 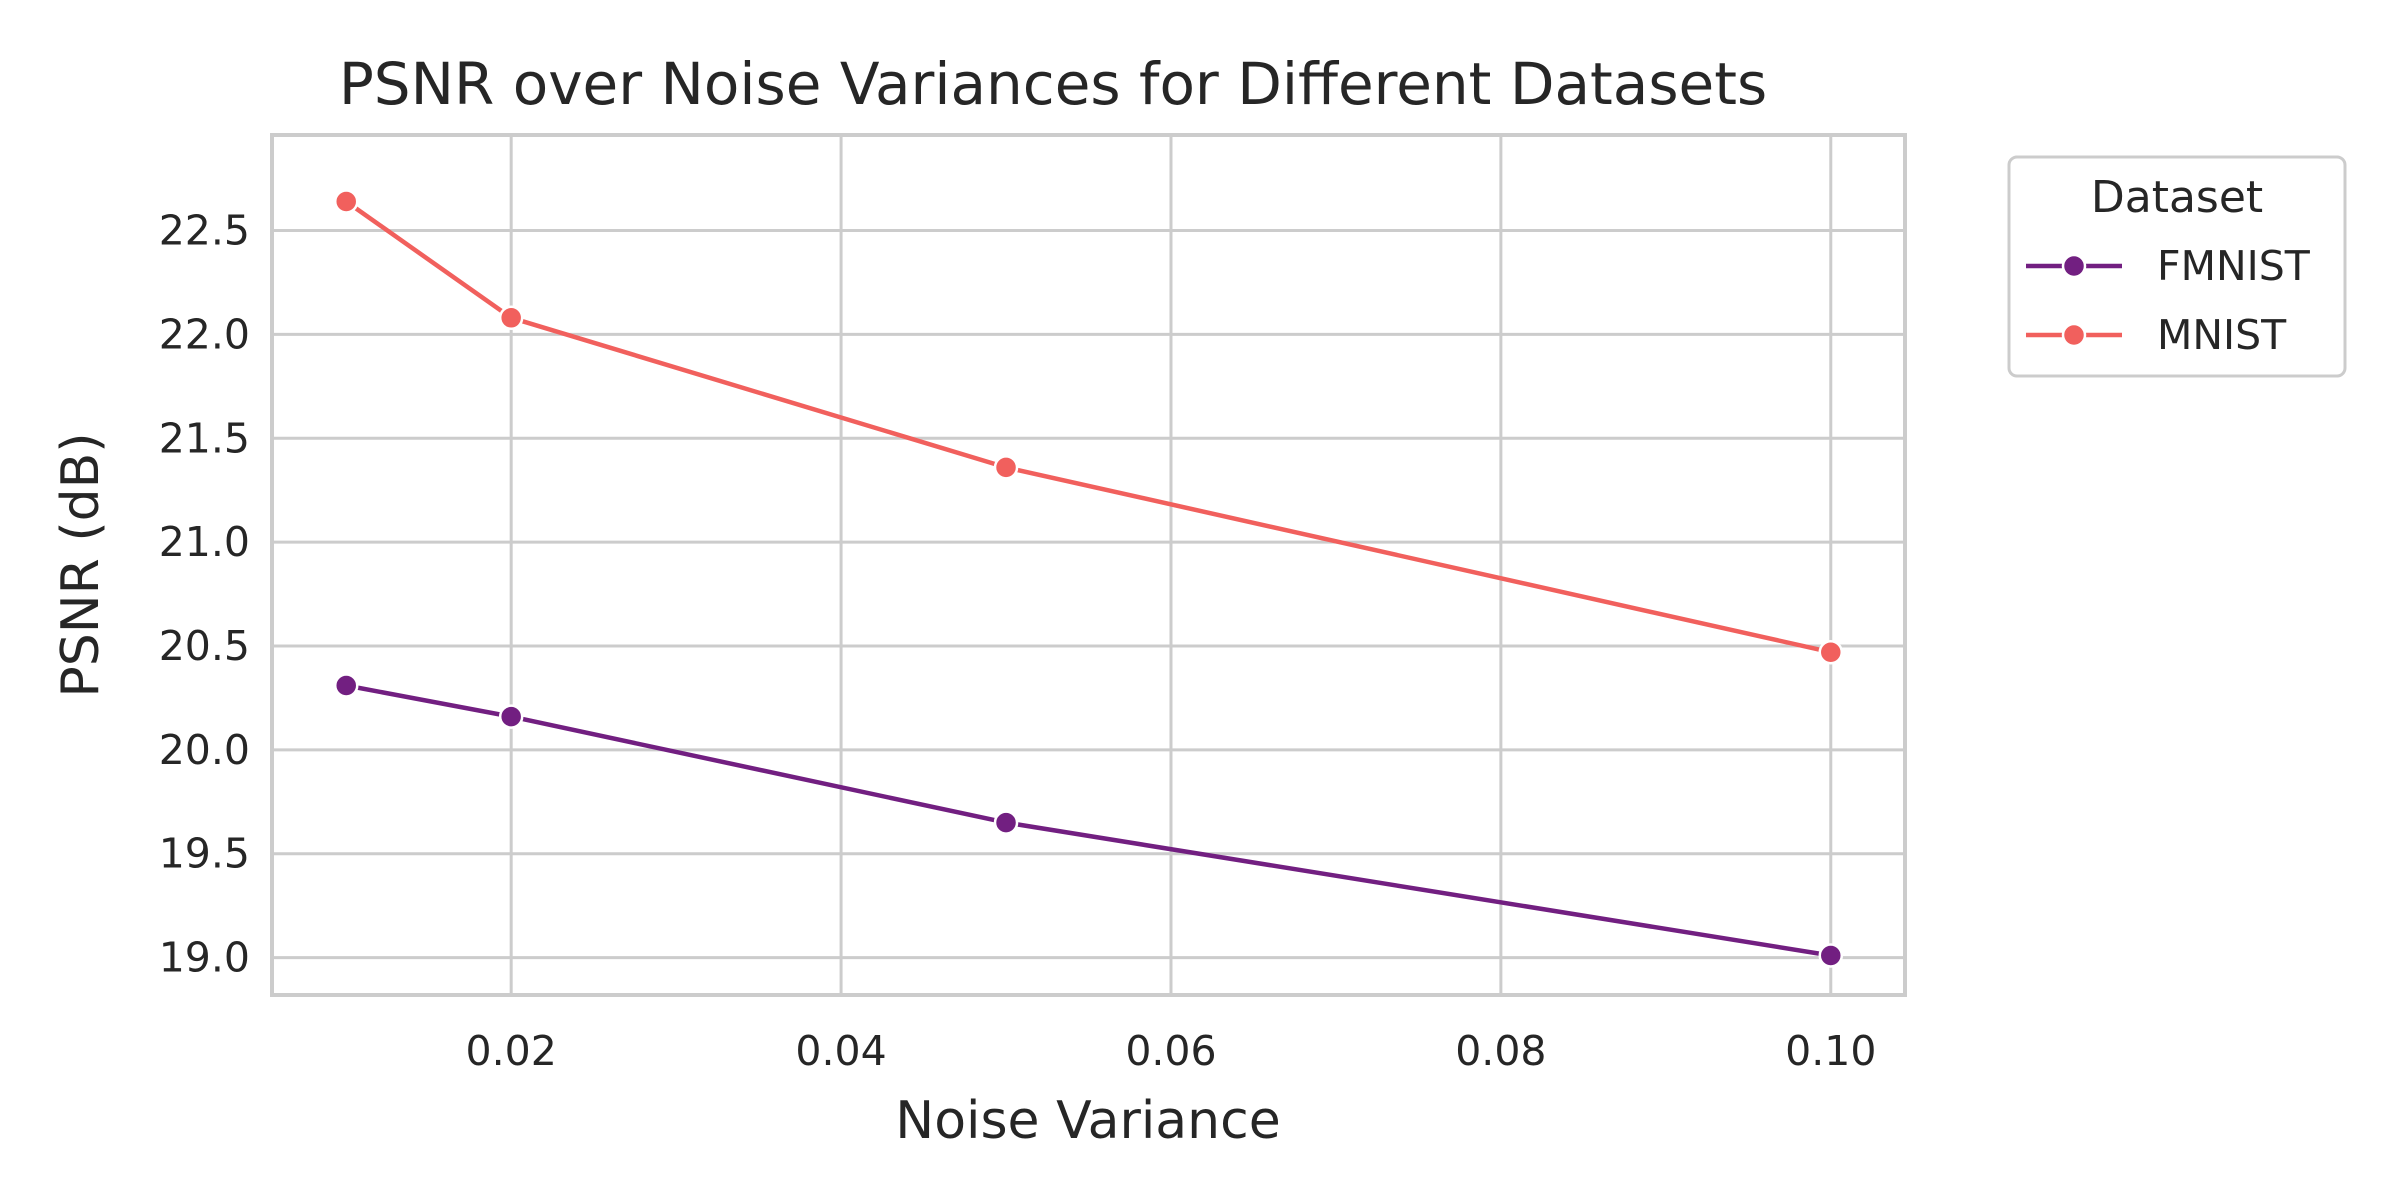 I want to click on x-tick-label: 0.04, so click(x=840, y=1051).